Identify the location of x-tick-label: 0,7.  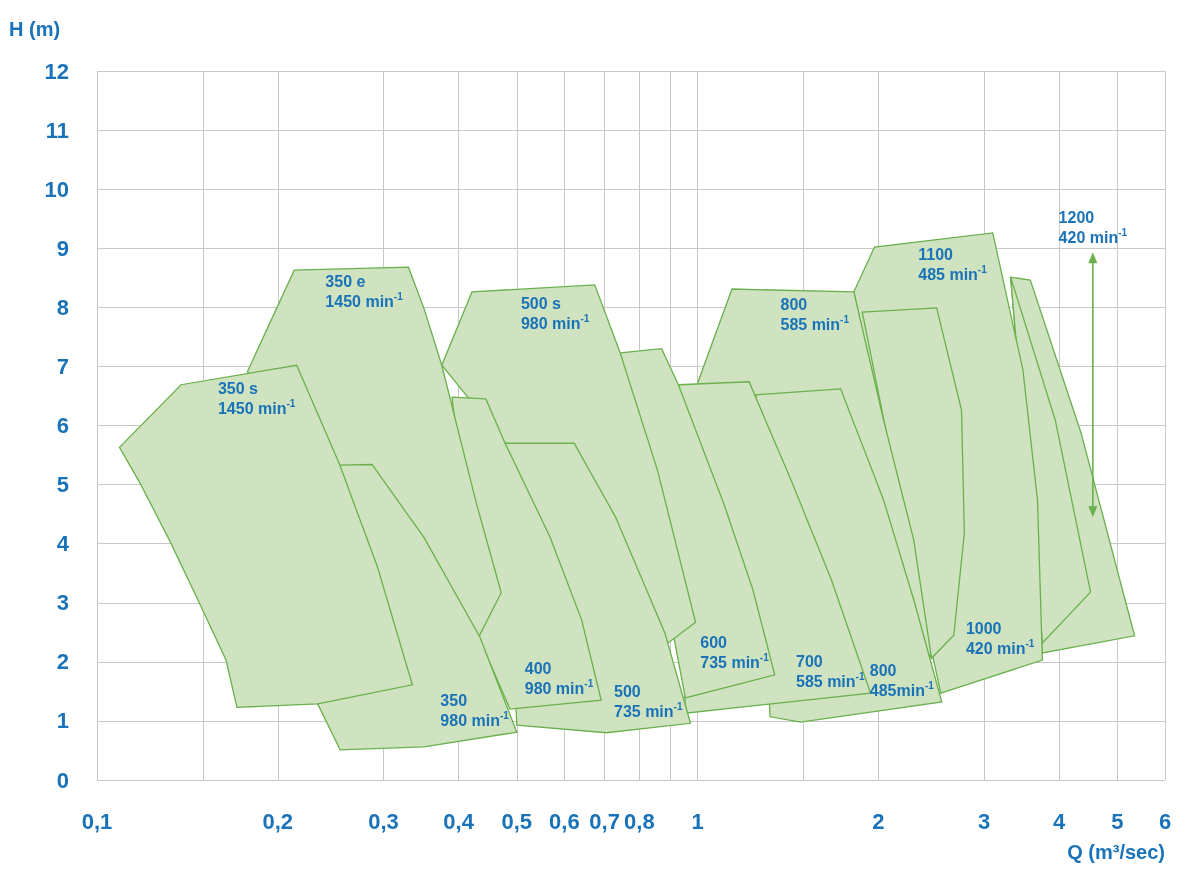
(604, 821).